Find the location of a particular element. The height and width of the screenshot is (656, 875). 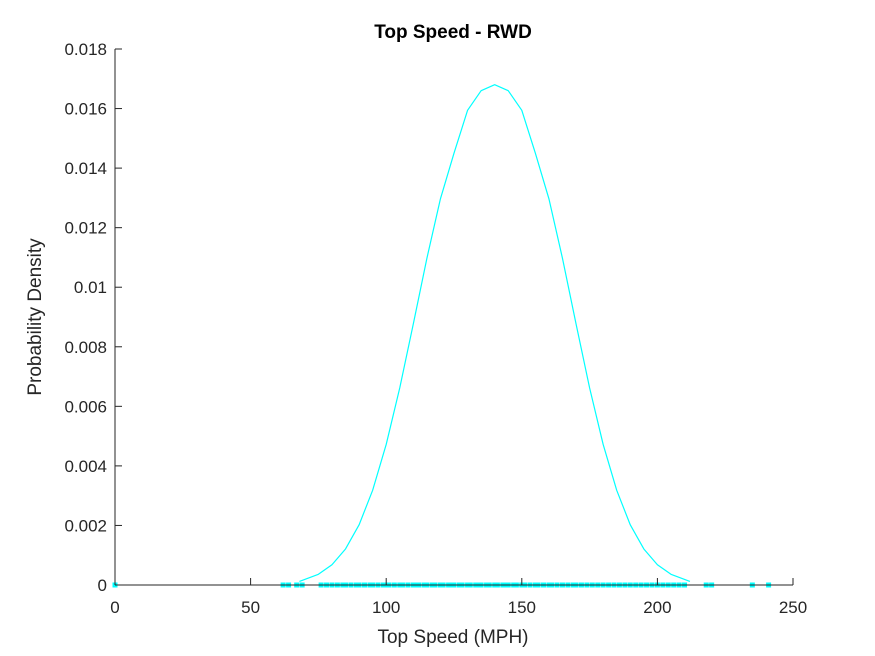

y-tick-label: 0.008 is located at coordinates (85, 347).